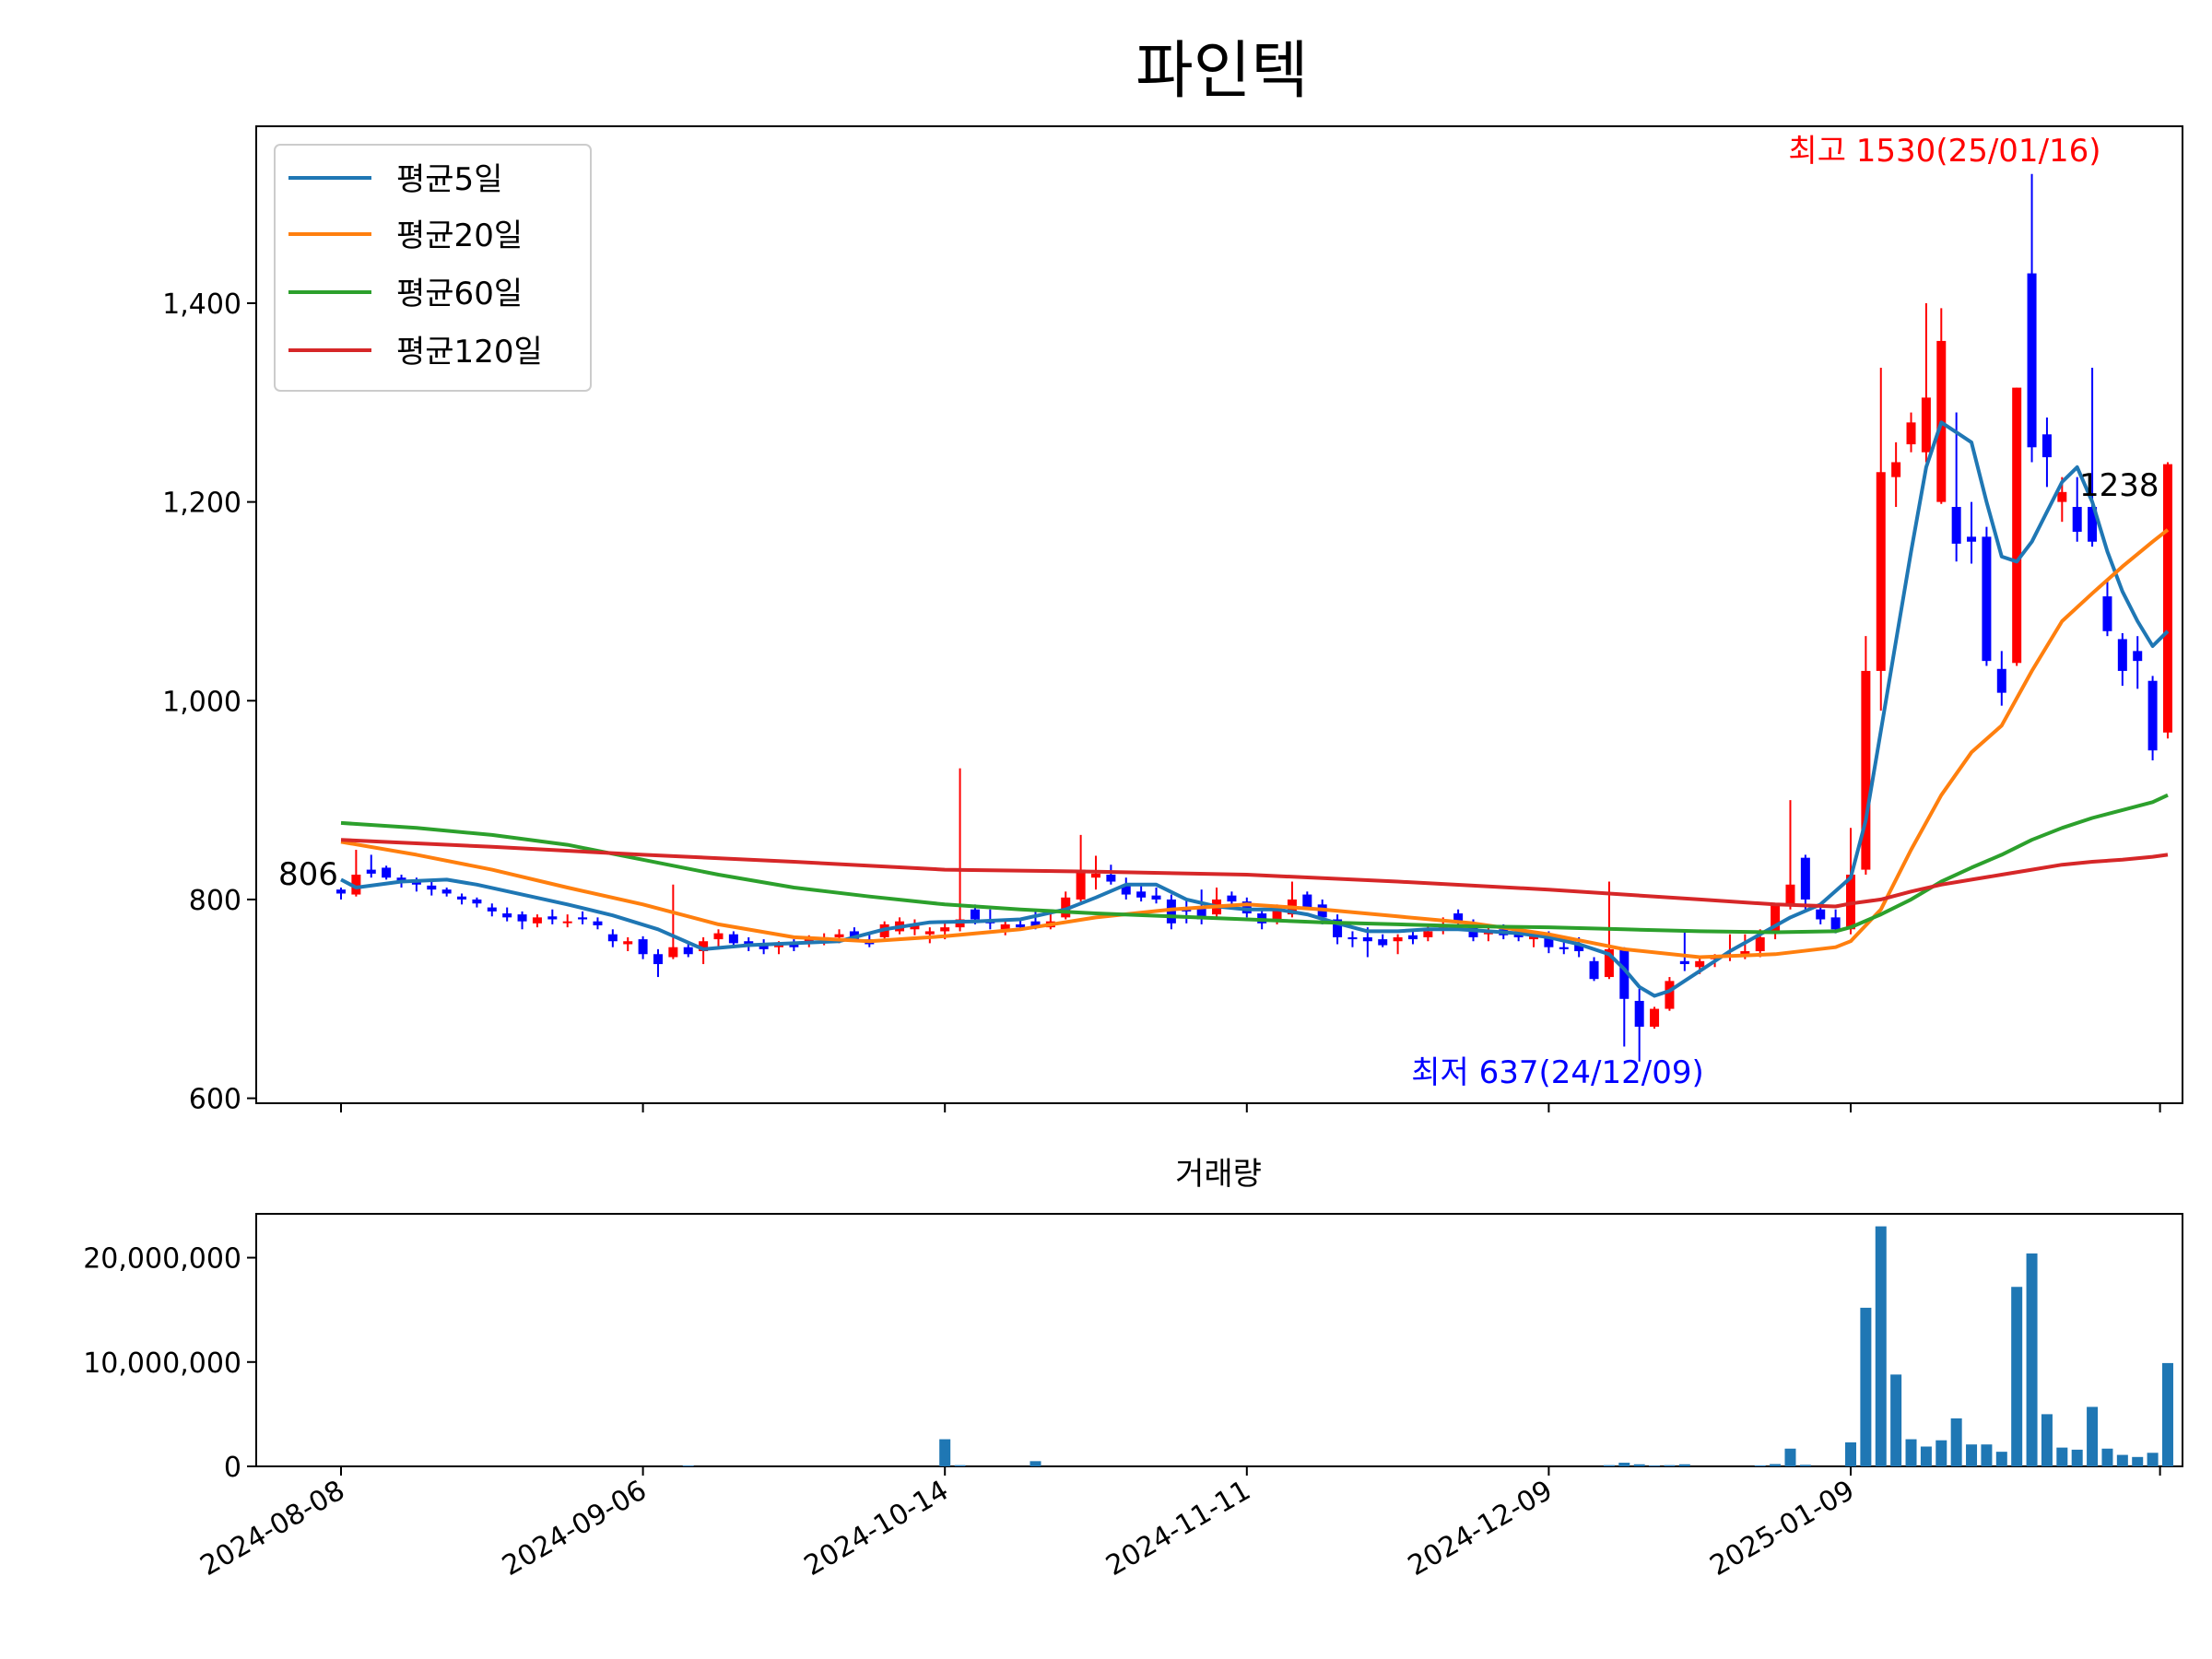 This screenshot has width=2212, height=1659. What do you see at coordinates (459, 236) in the screenshot?
I see `legend-label-ma20: 평균20일` at bounding box center [459, 236].